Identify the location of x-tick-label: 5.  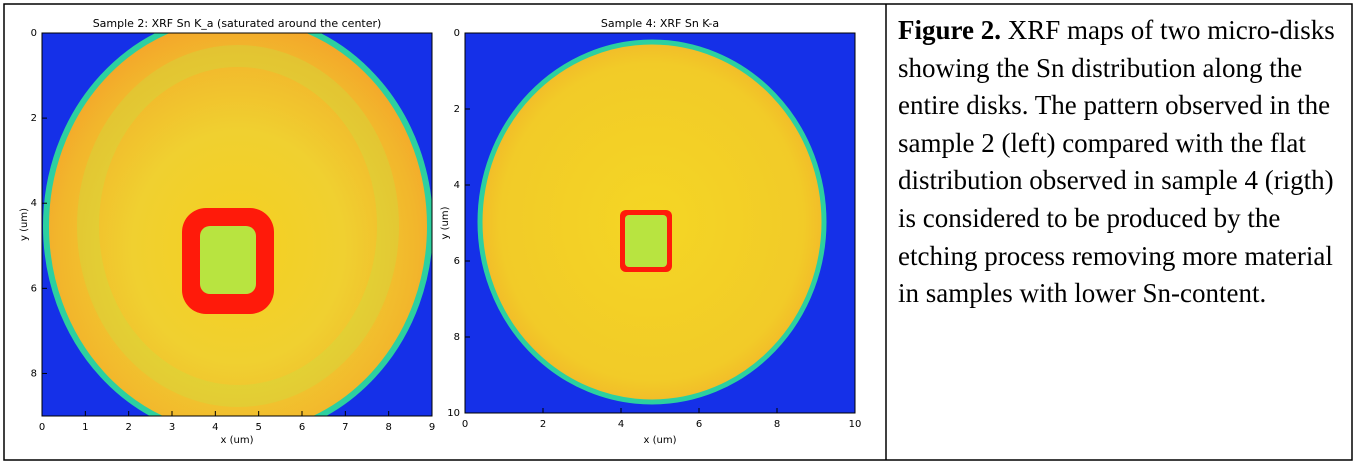
(258, 427).